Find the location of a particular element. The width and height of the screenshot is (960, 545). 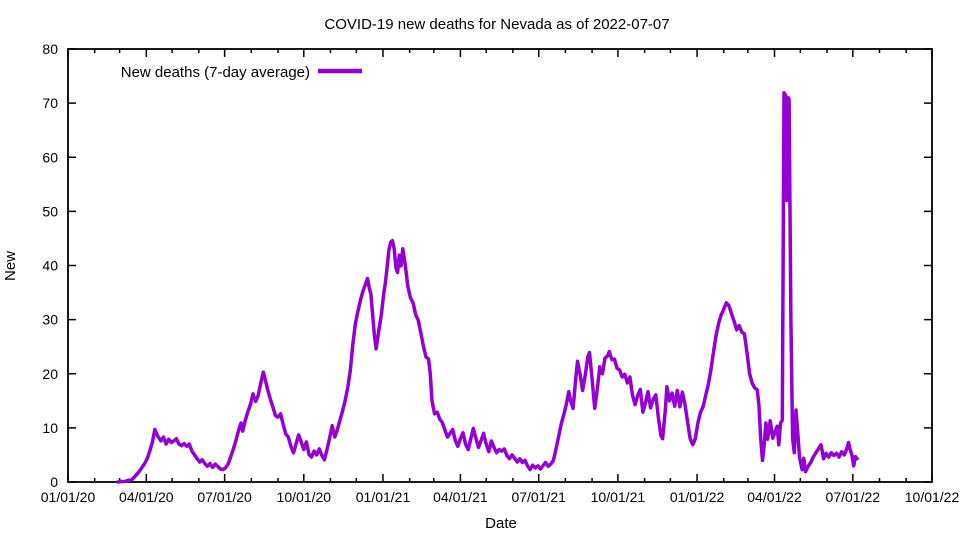

y-tick-label: 0 is located at coordinates (54, 482).